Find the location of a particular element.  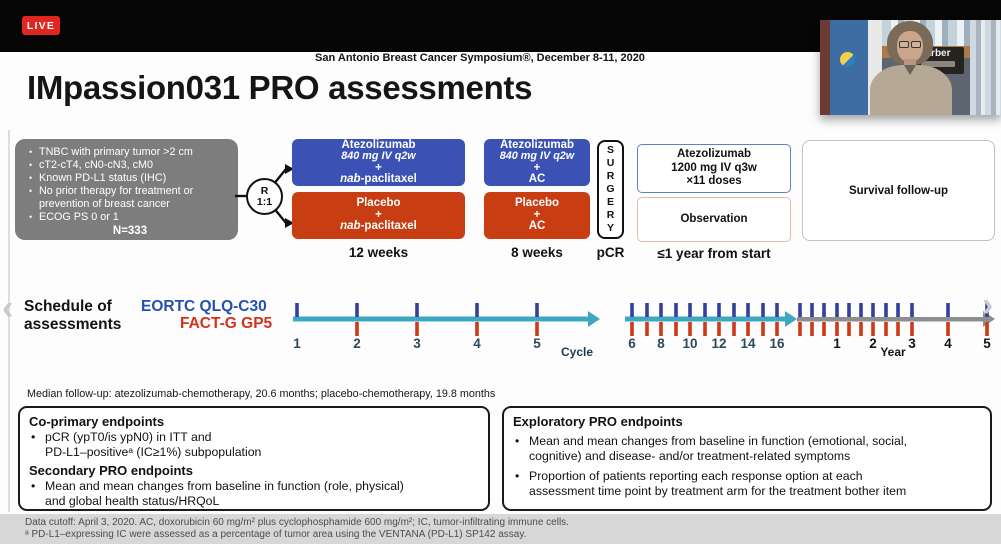

live-badge: LIVE is located at coordinates (41, 25).